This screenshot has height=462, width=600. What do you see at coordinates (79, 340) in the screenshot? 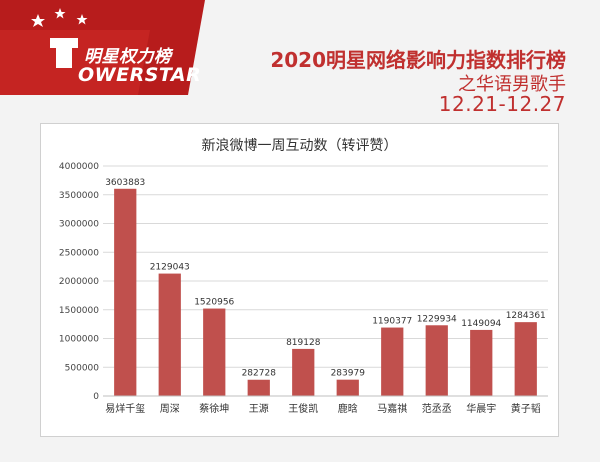
I see `y-tick-label: 1000000` at bounding box center [79, 340].